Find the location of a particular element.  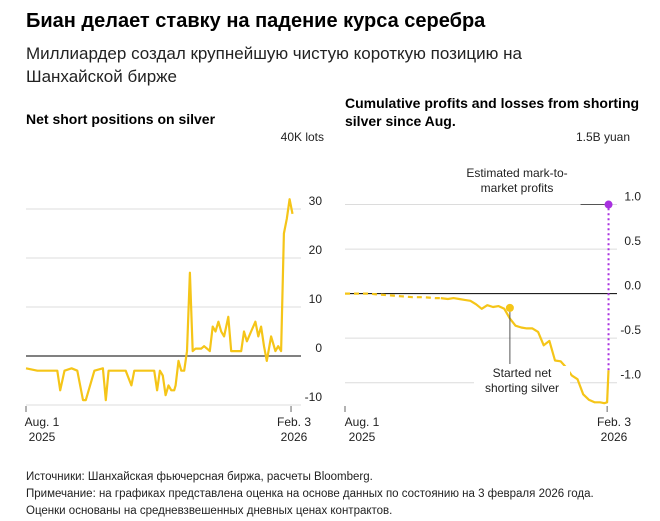

annotation-estimated-profits: Estimated mark-to-market profits is located at coordinates (517, 181).